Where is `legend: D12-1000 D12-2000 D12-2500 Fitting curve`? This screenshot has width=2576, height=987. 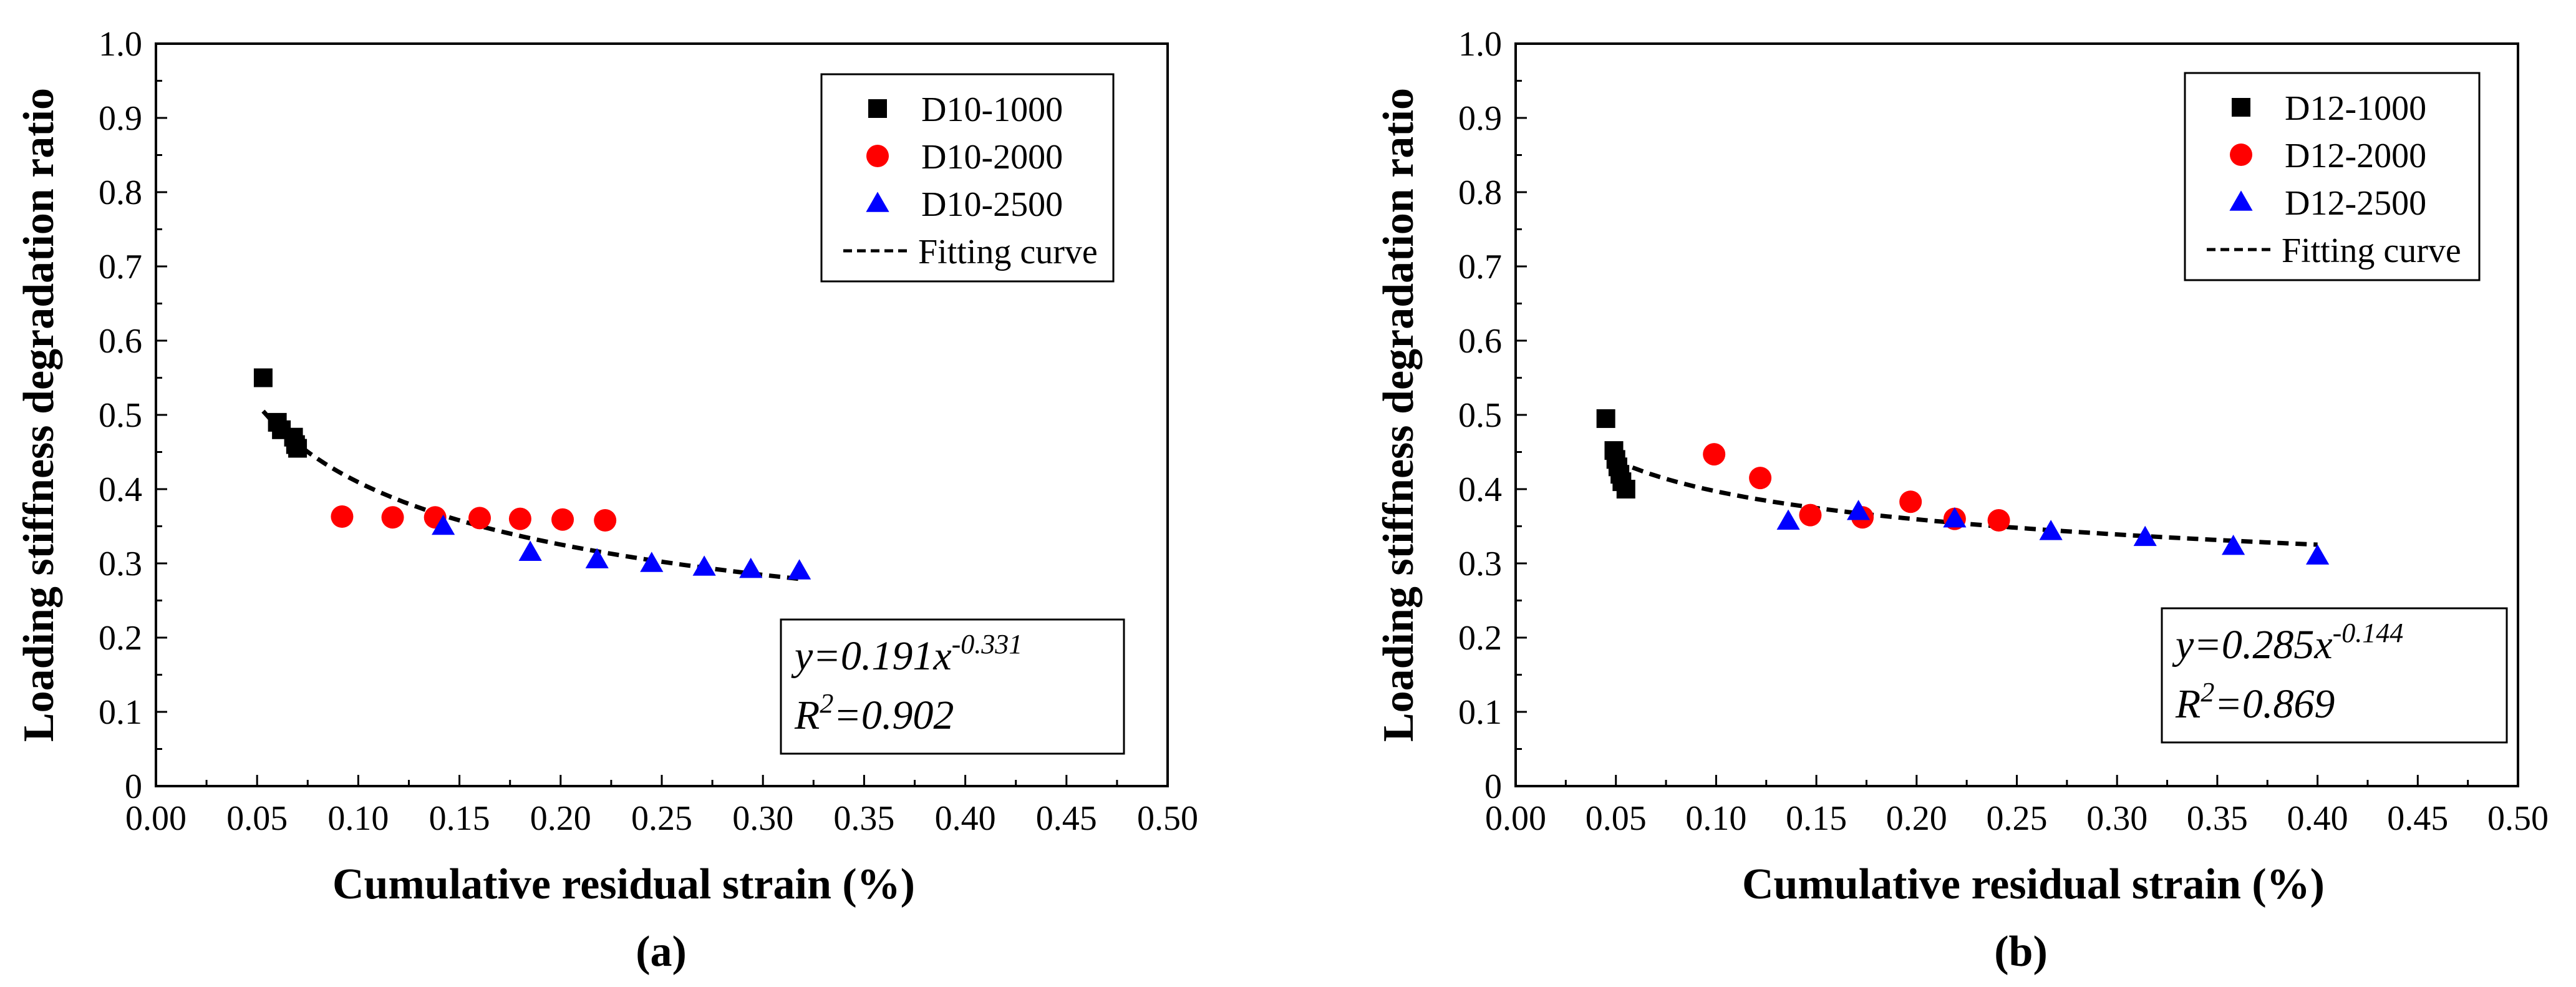
legend: D12-1000 D12-2000 D12-2500 Fitting curve is located at coordinates (2332, 176).